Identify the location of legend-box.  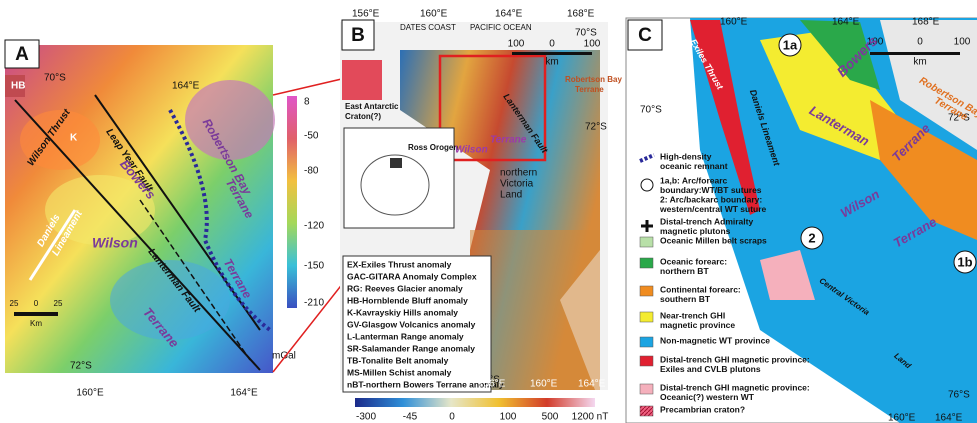
(417, 324).